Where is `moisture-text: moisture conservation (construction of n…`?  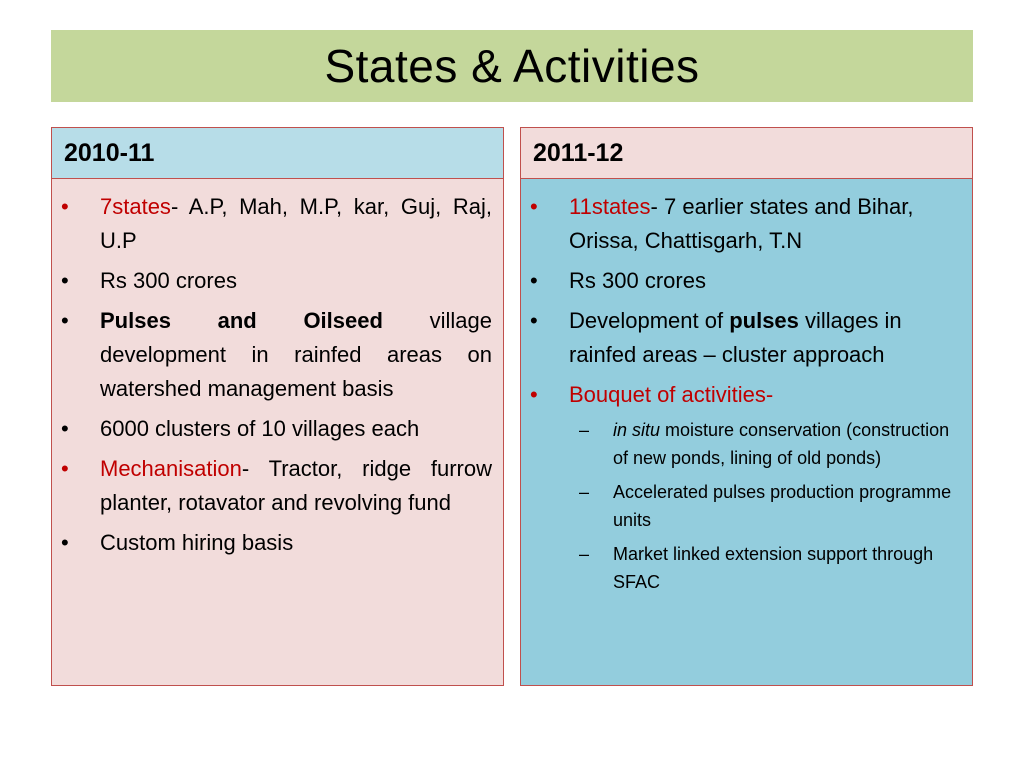
moisture-text: moisture conservation (construction of n… is located at coordinates (781, 444).